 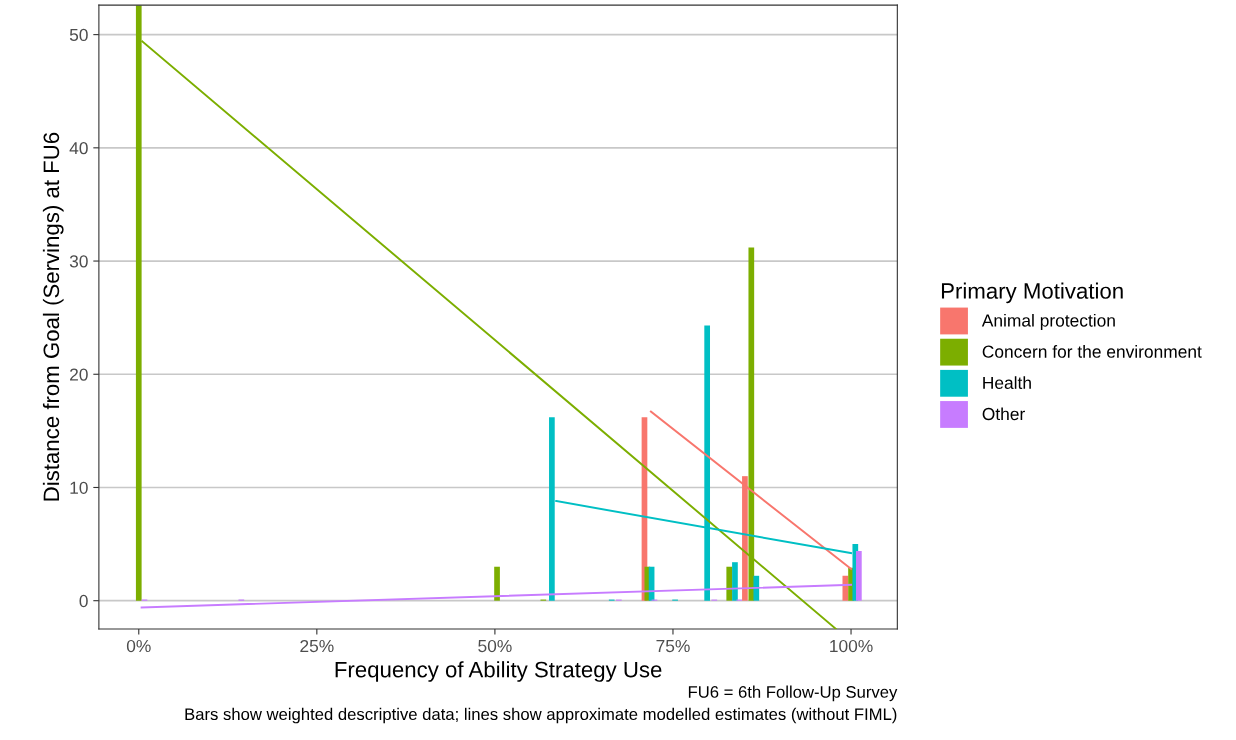 I want to click on x-tick-label: 50%, so click(x=495, y=646).